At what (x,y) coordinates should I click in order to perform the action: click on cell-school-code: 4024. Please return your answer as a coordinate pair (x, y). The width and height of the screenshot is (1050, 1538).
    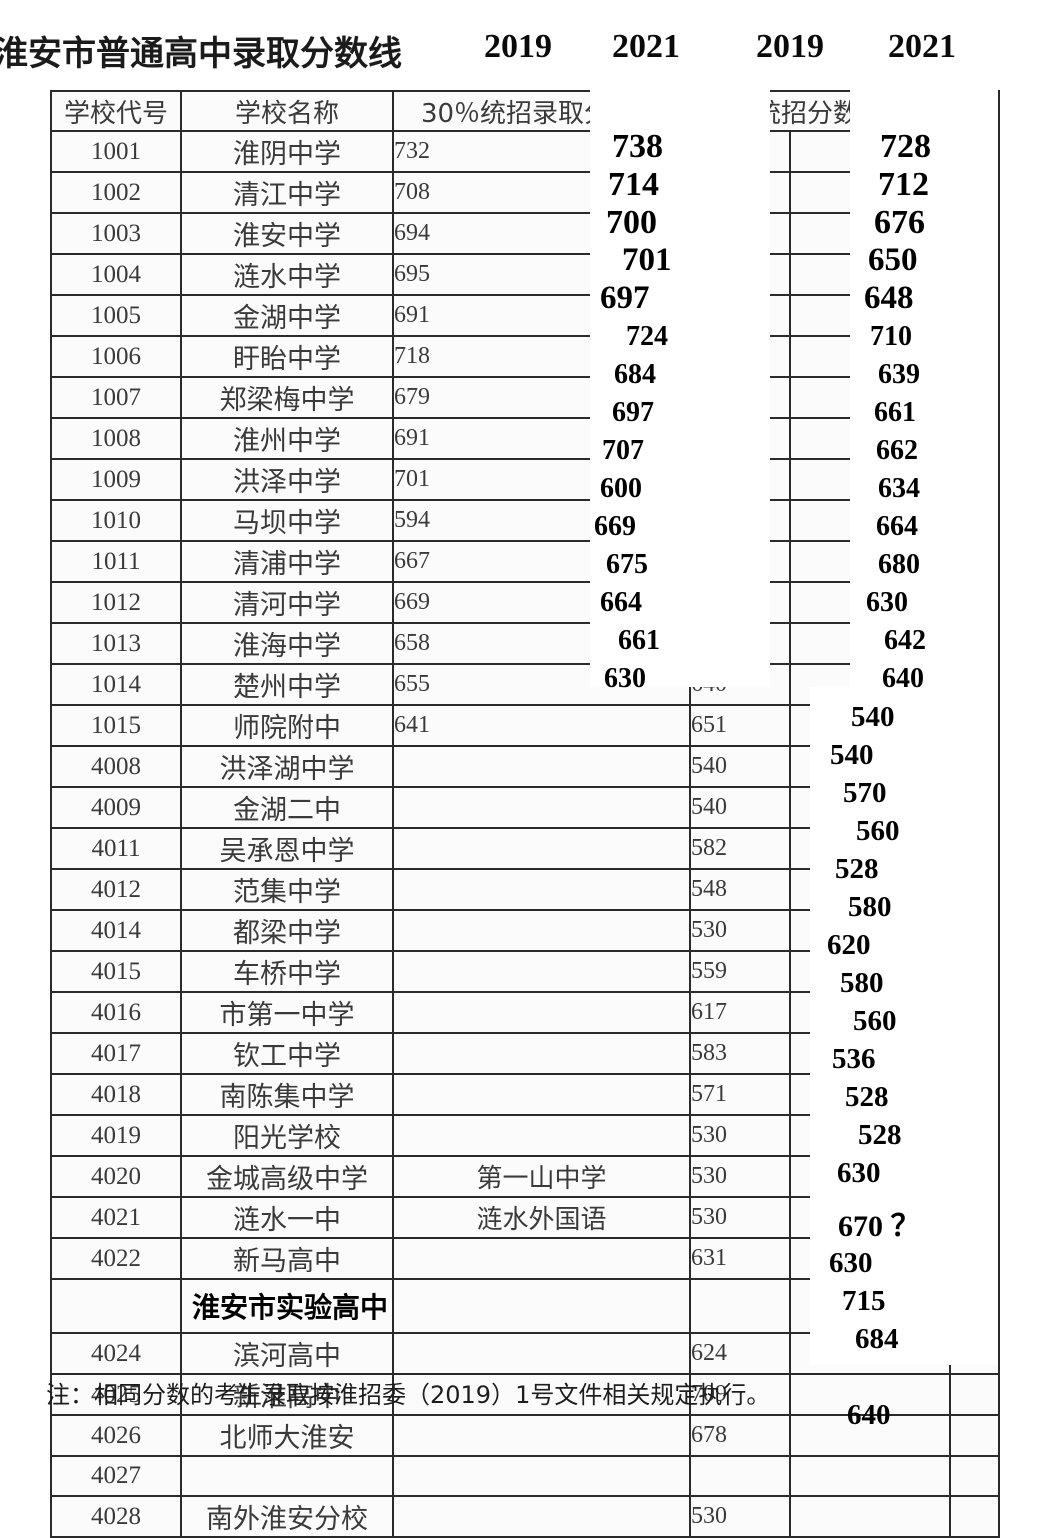
    Looking at the image, I should click on (116, 1353).